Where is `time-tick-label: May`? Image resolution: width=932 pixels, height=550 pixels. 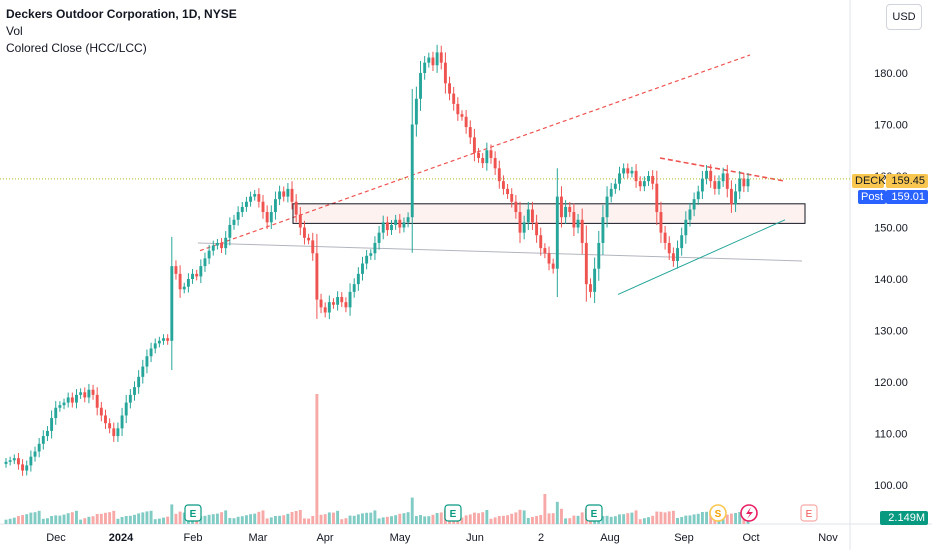
time-tick-label: May is located at coordinates (400, 538).